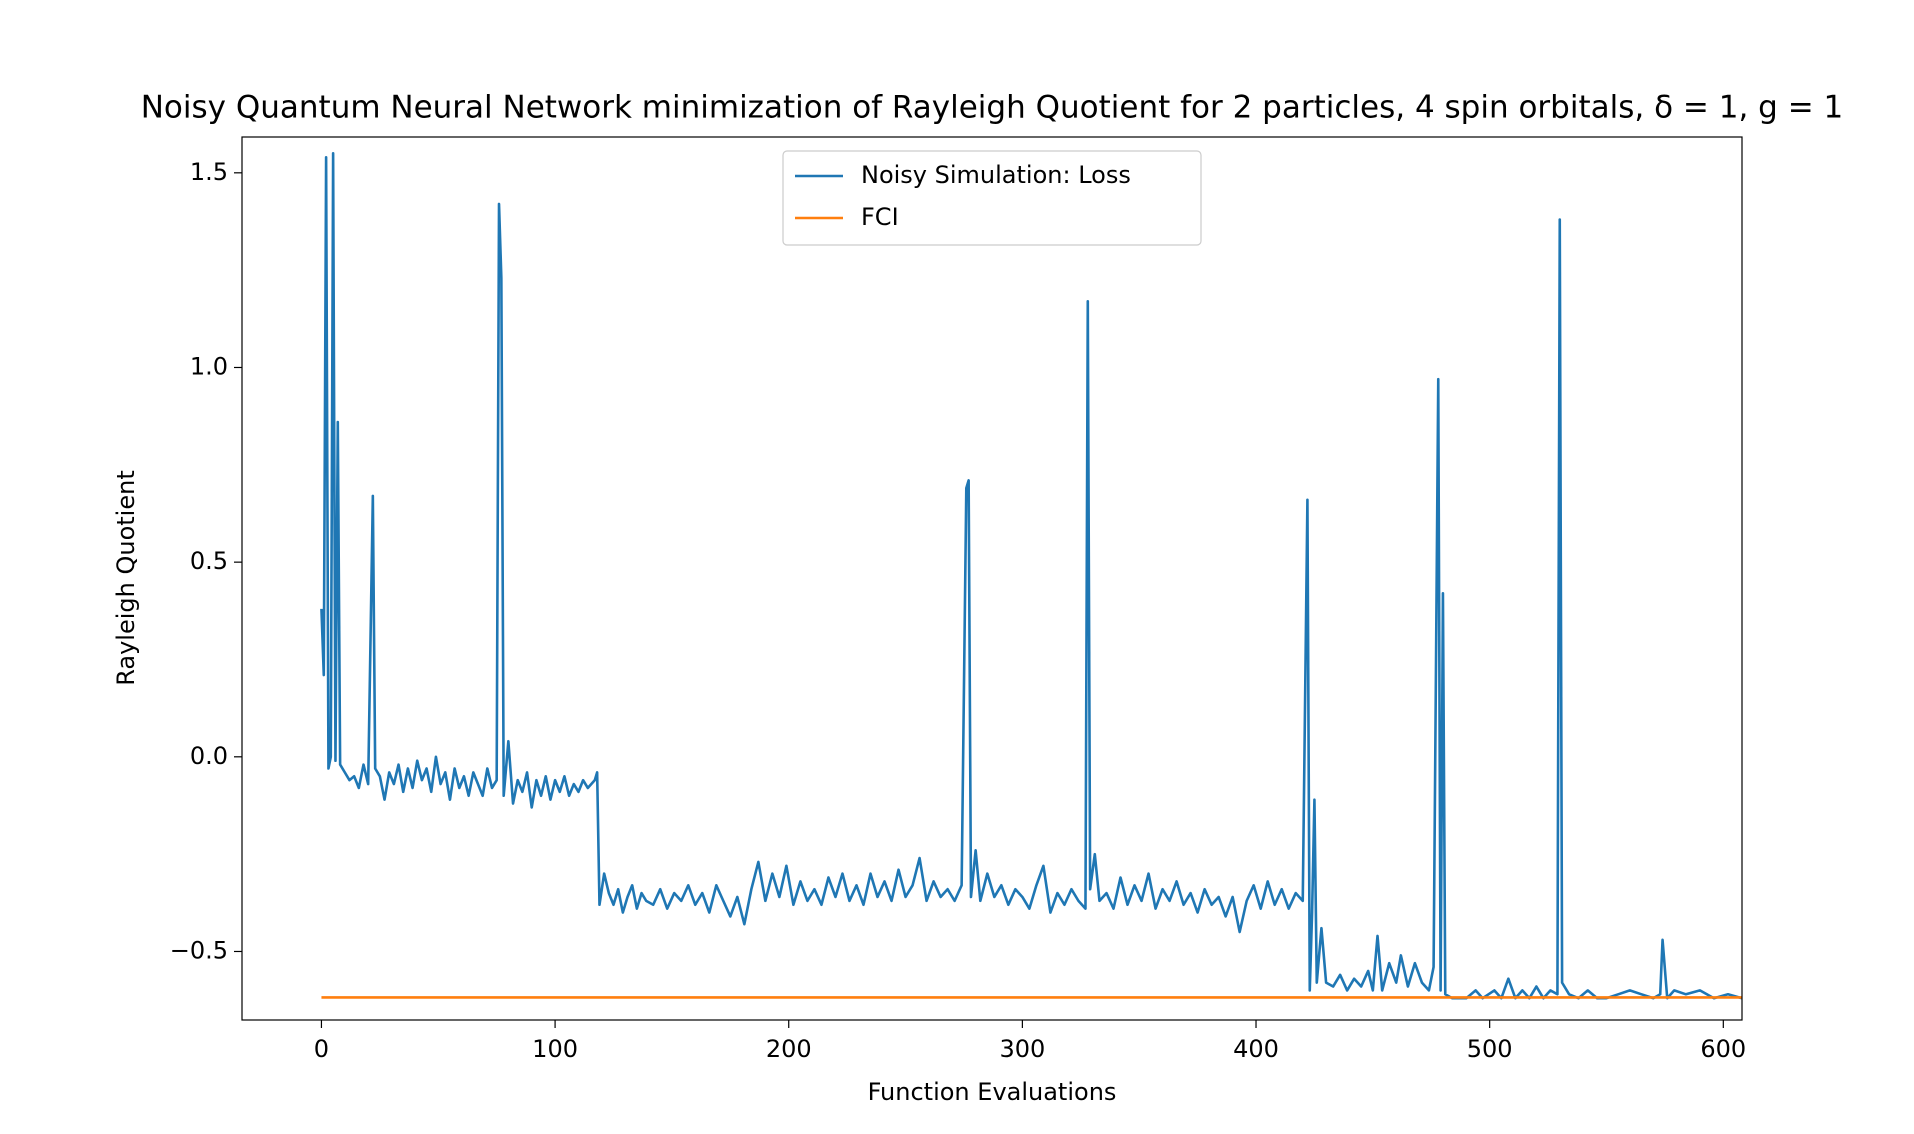  What do you see at coordinates (209, 172) in the screenshot?
I see `y-tick-label: 1.5` at bounding box center [209, 172].